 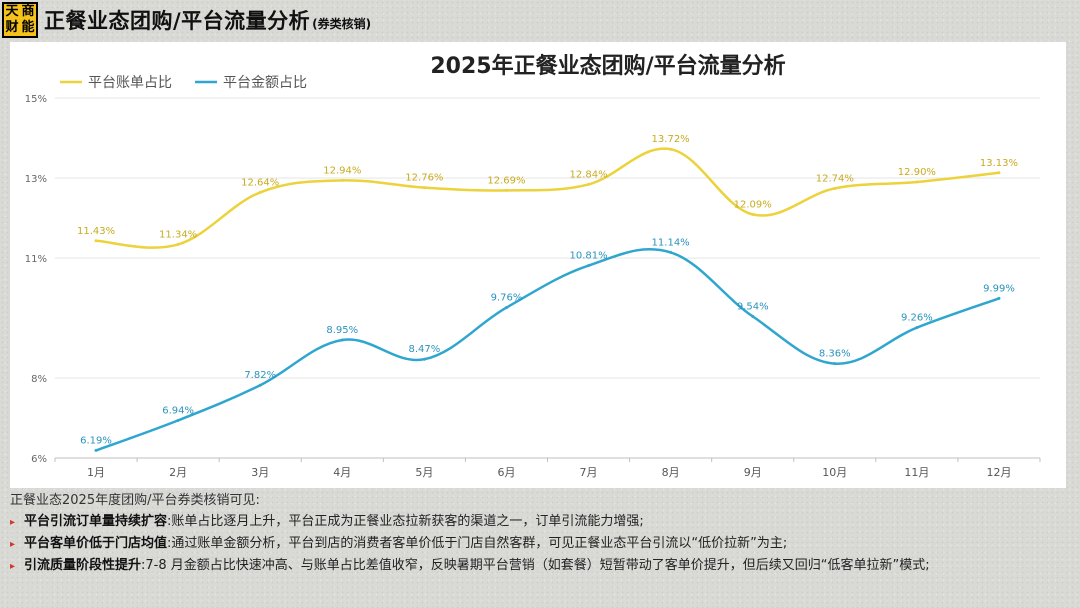 I want to click on chart-title: 2025年正餐业态团购/平台流量分析, so click(x=607, y=66).